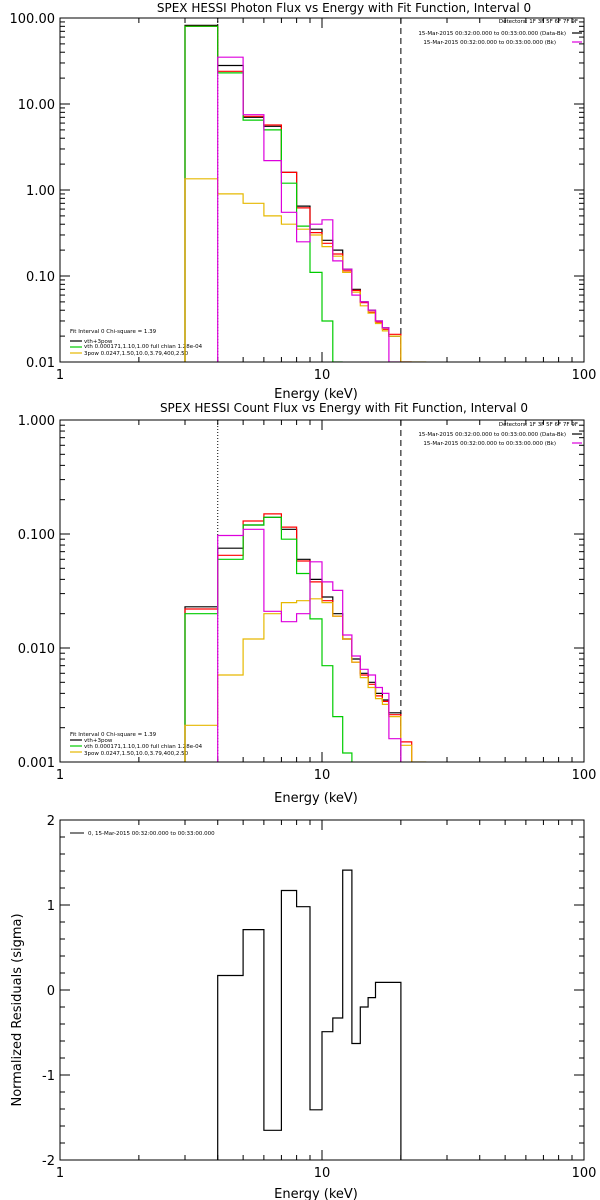 The width and height of the screenshot is (600, 1200). Describe the element at coordinates (51, 821) in the screenshot. I see `y-tick-label: 2` at that location.